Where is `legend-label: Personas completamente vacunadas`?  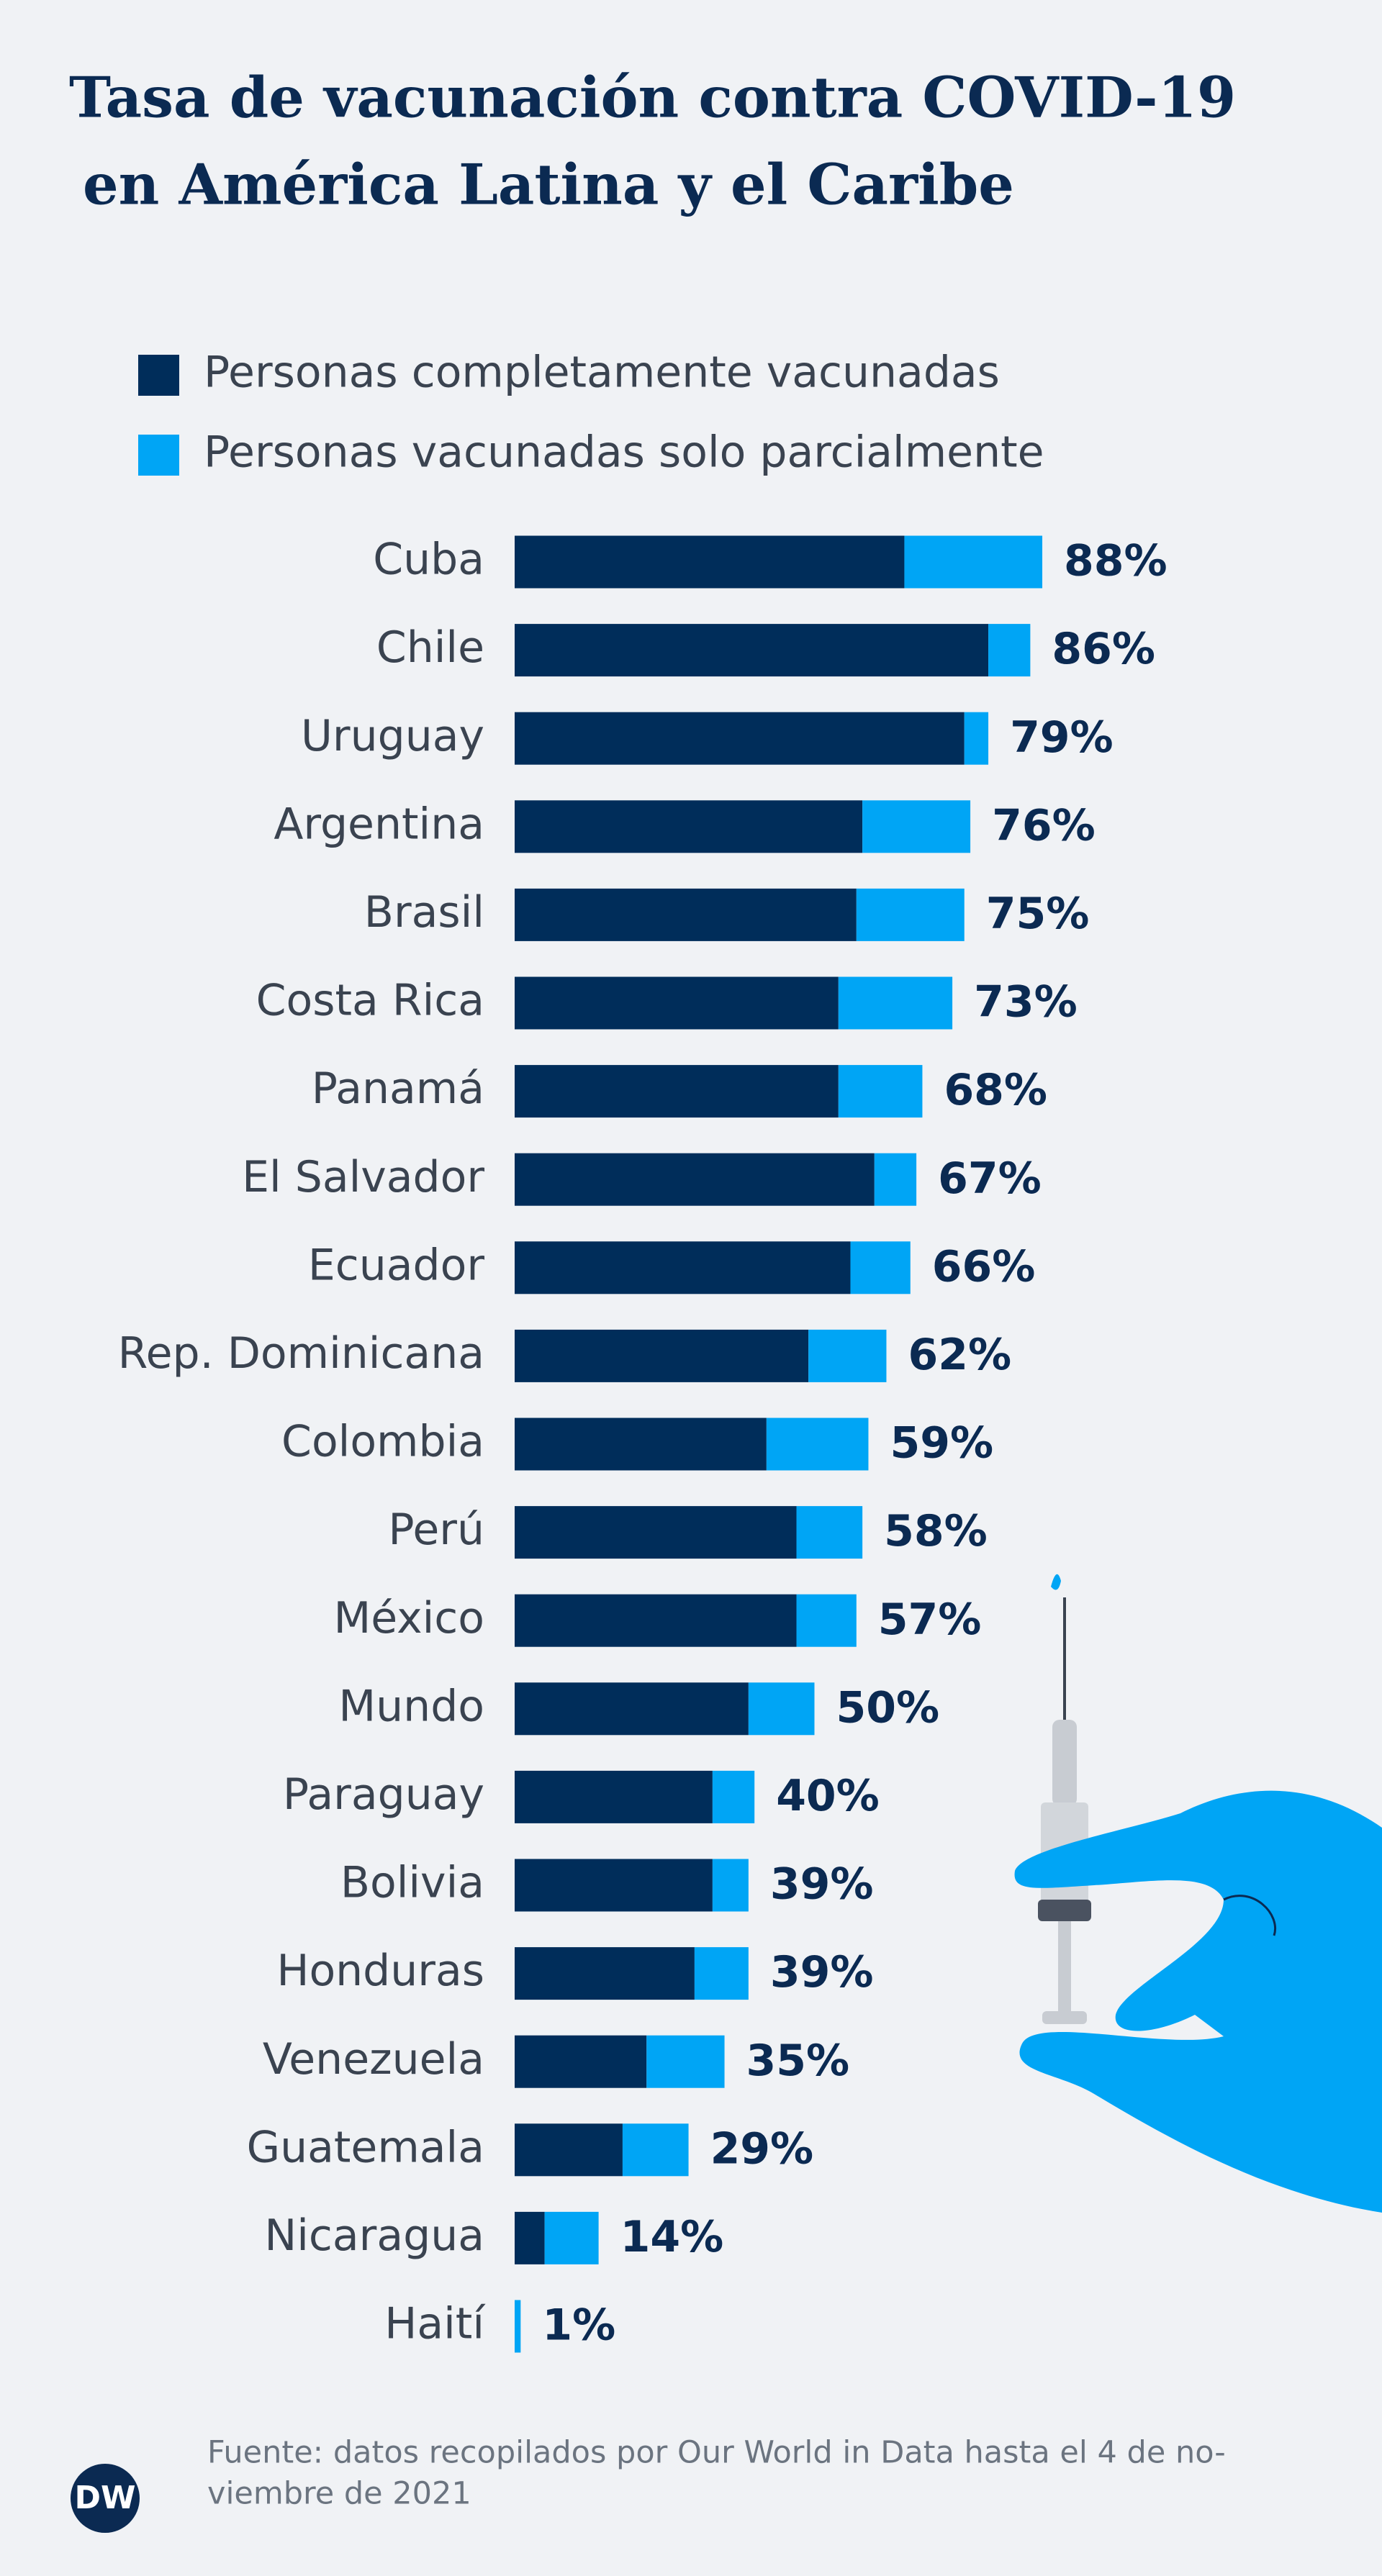
legend-label: Personas completamente vacunadas is located at coordinates (602, 373).